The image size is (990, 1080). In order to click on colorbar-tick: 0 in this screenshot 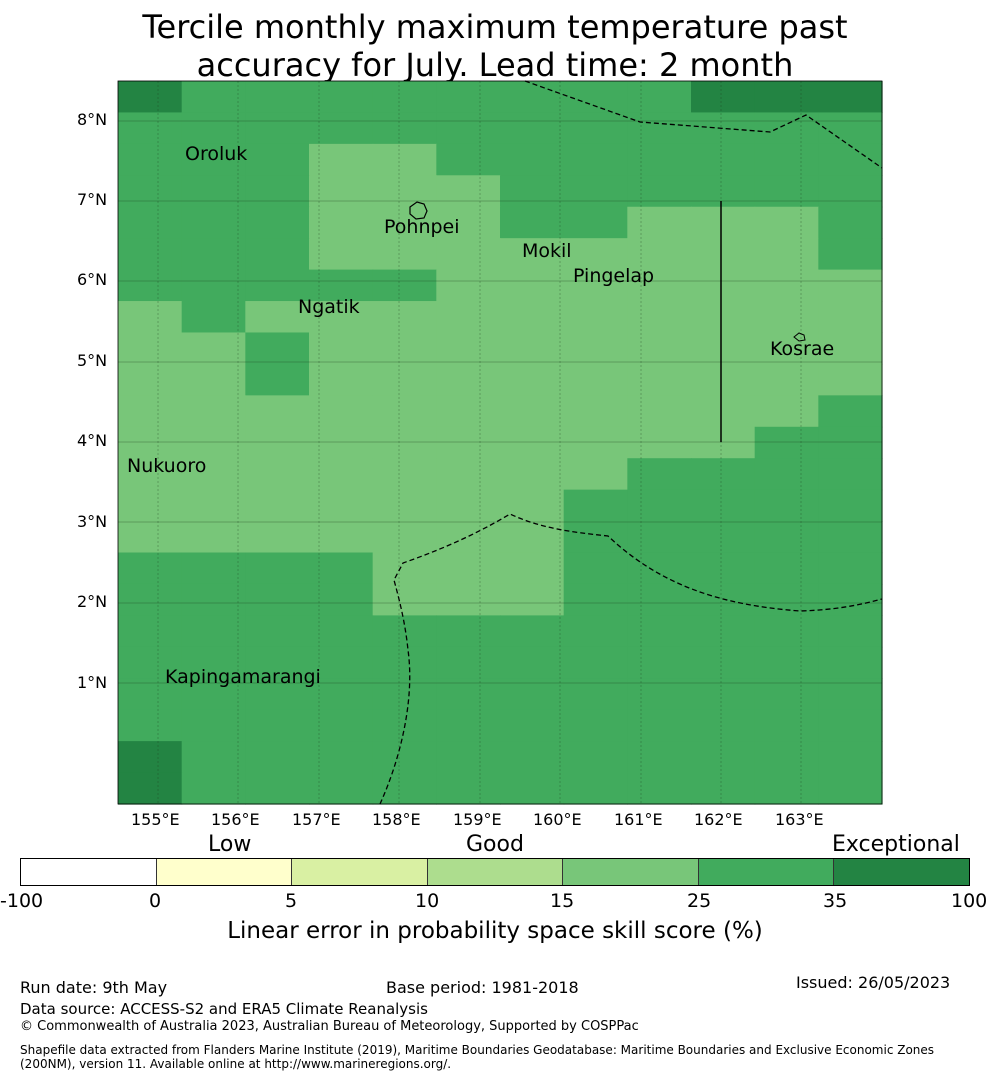, I will do `click(155, 901)`.